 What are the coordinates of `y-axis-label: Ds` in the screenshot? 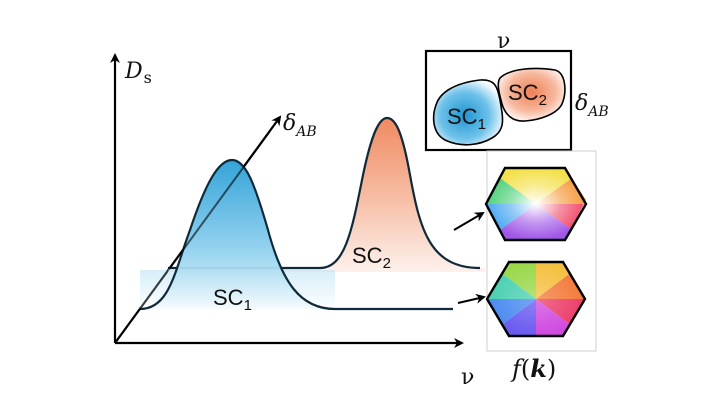 It's located at (138, 73).